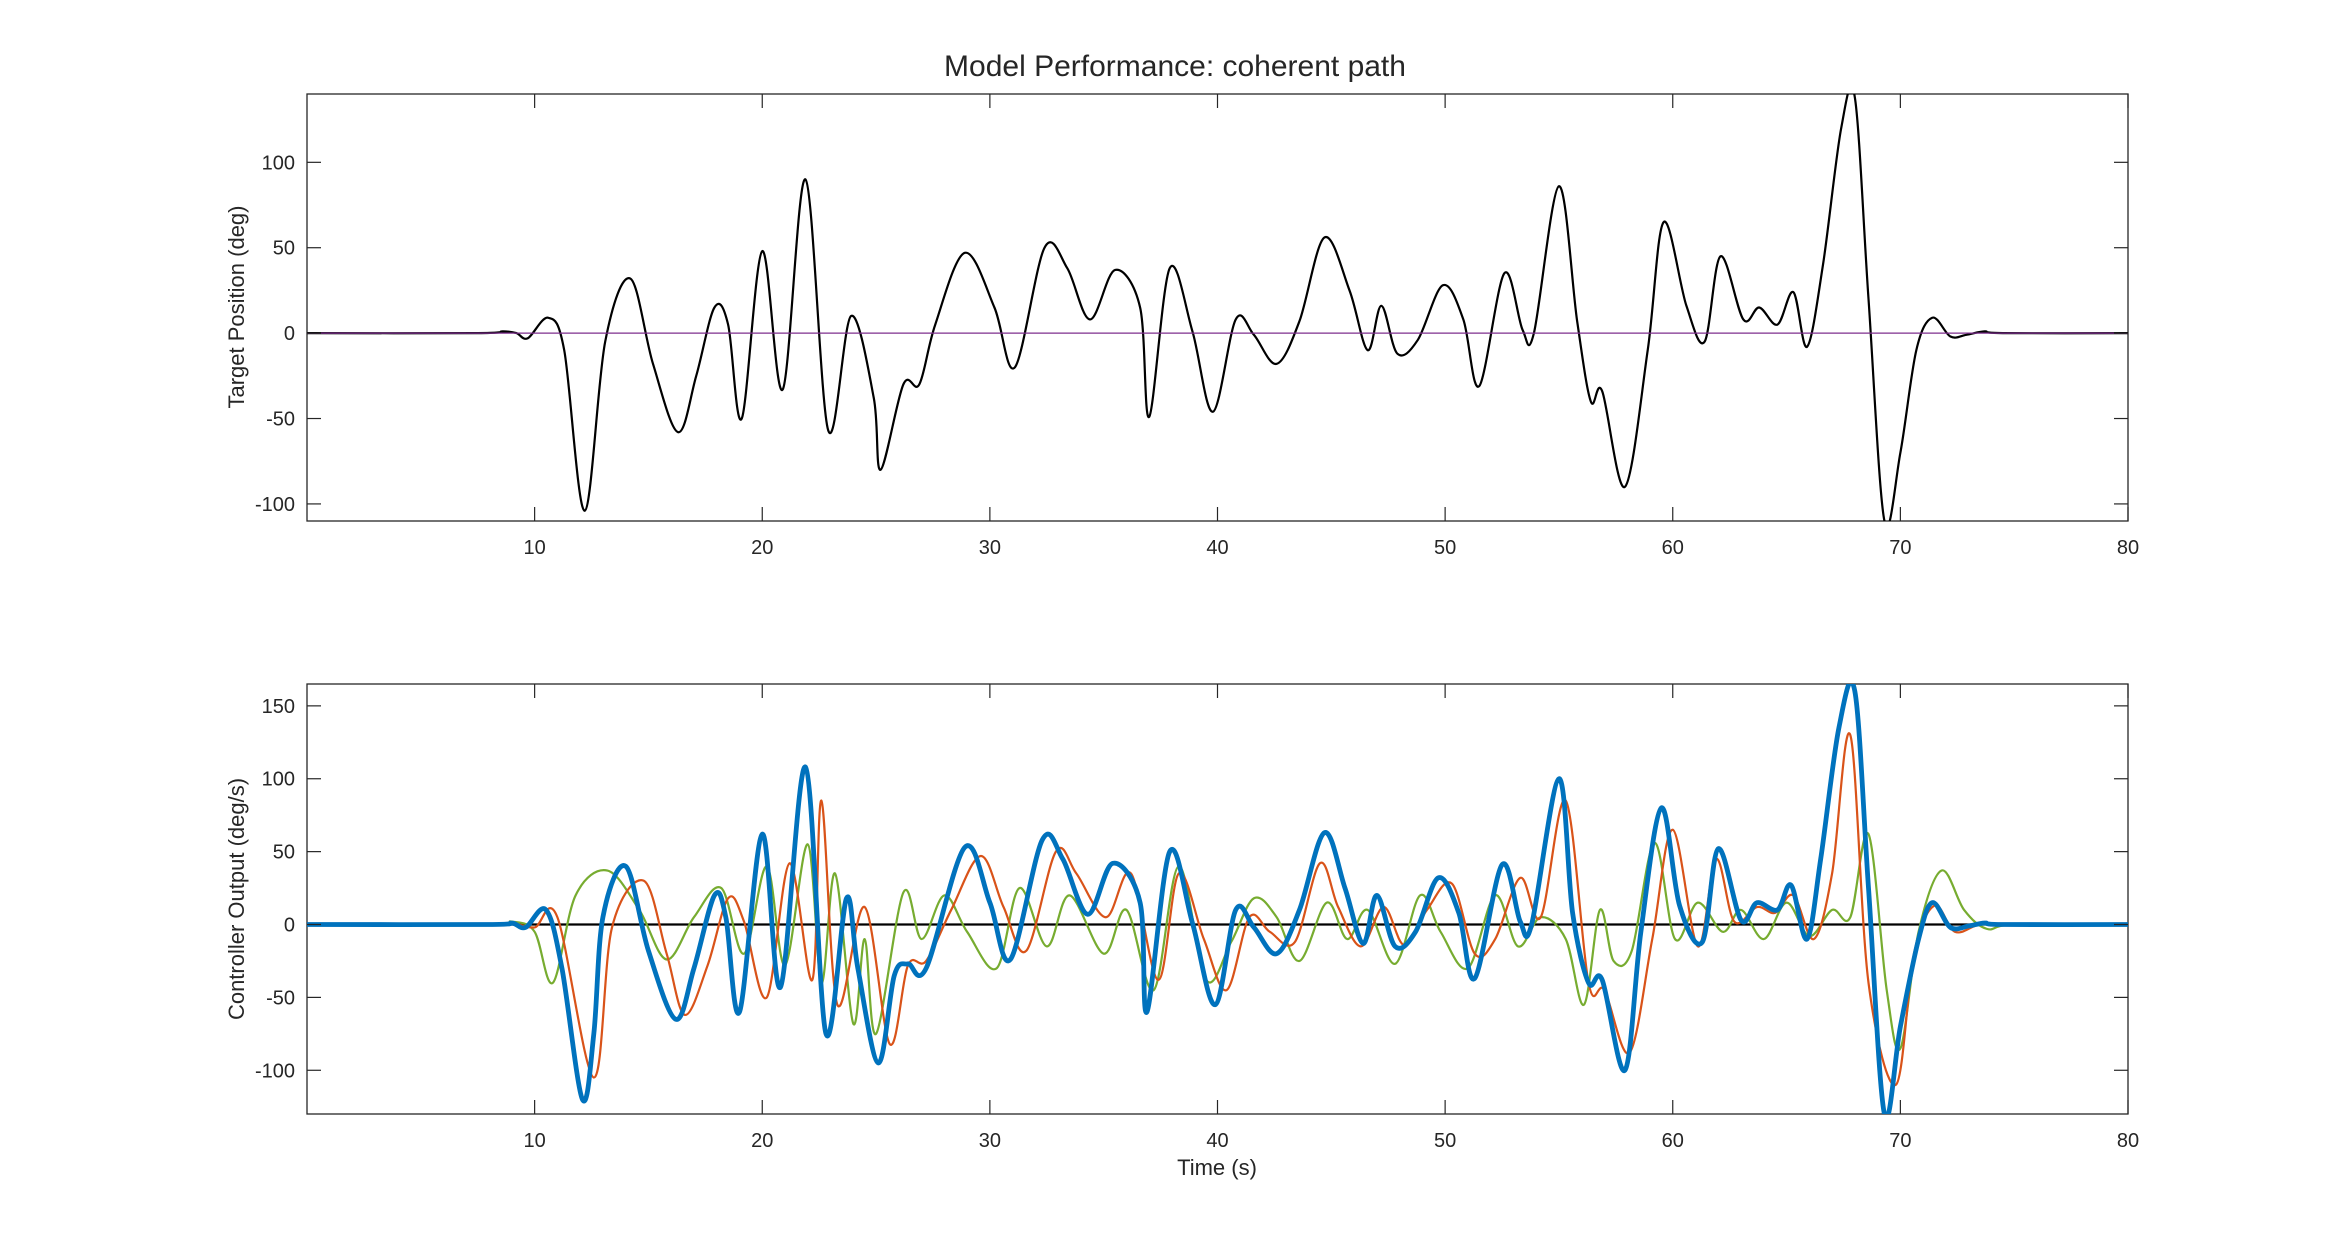  What do you see at coordinates (236, 899) in the screenshot?
I see `y-axis-label-bottom: Controller Output (deg/s)` at bounding box center [236, 899].